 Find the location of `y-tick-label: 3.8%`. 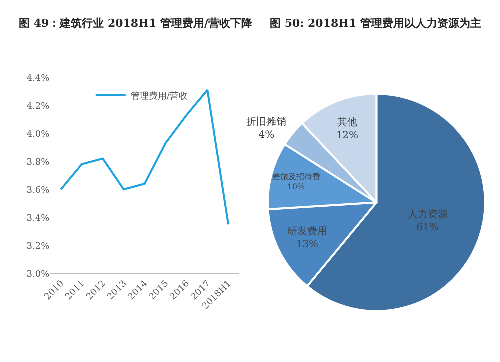

y-tick-label: 3.8% is located at coordinates (38, 163).